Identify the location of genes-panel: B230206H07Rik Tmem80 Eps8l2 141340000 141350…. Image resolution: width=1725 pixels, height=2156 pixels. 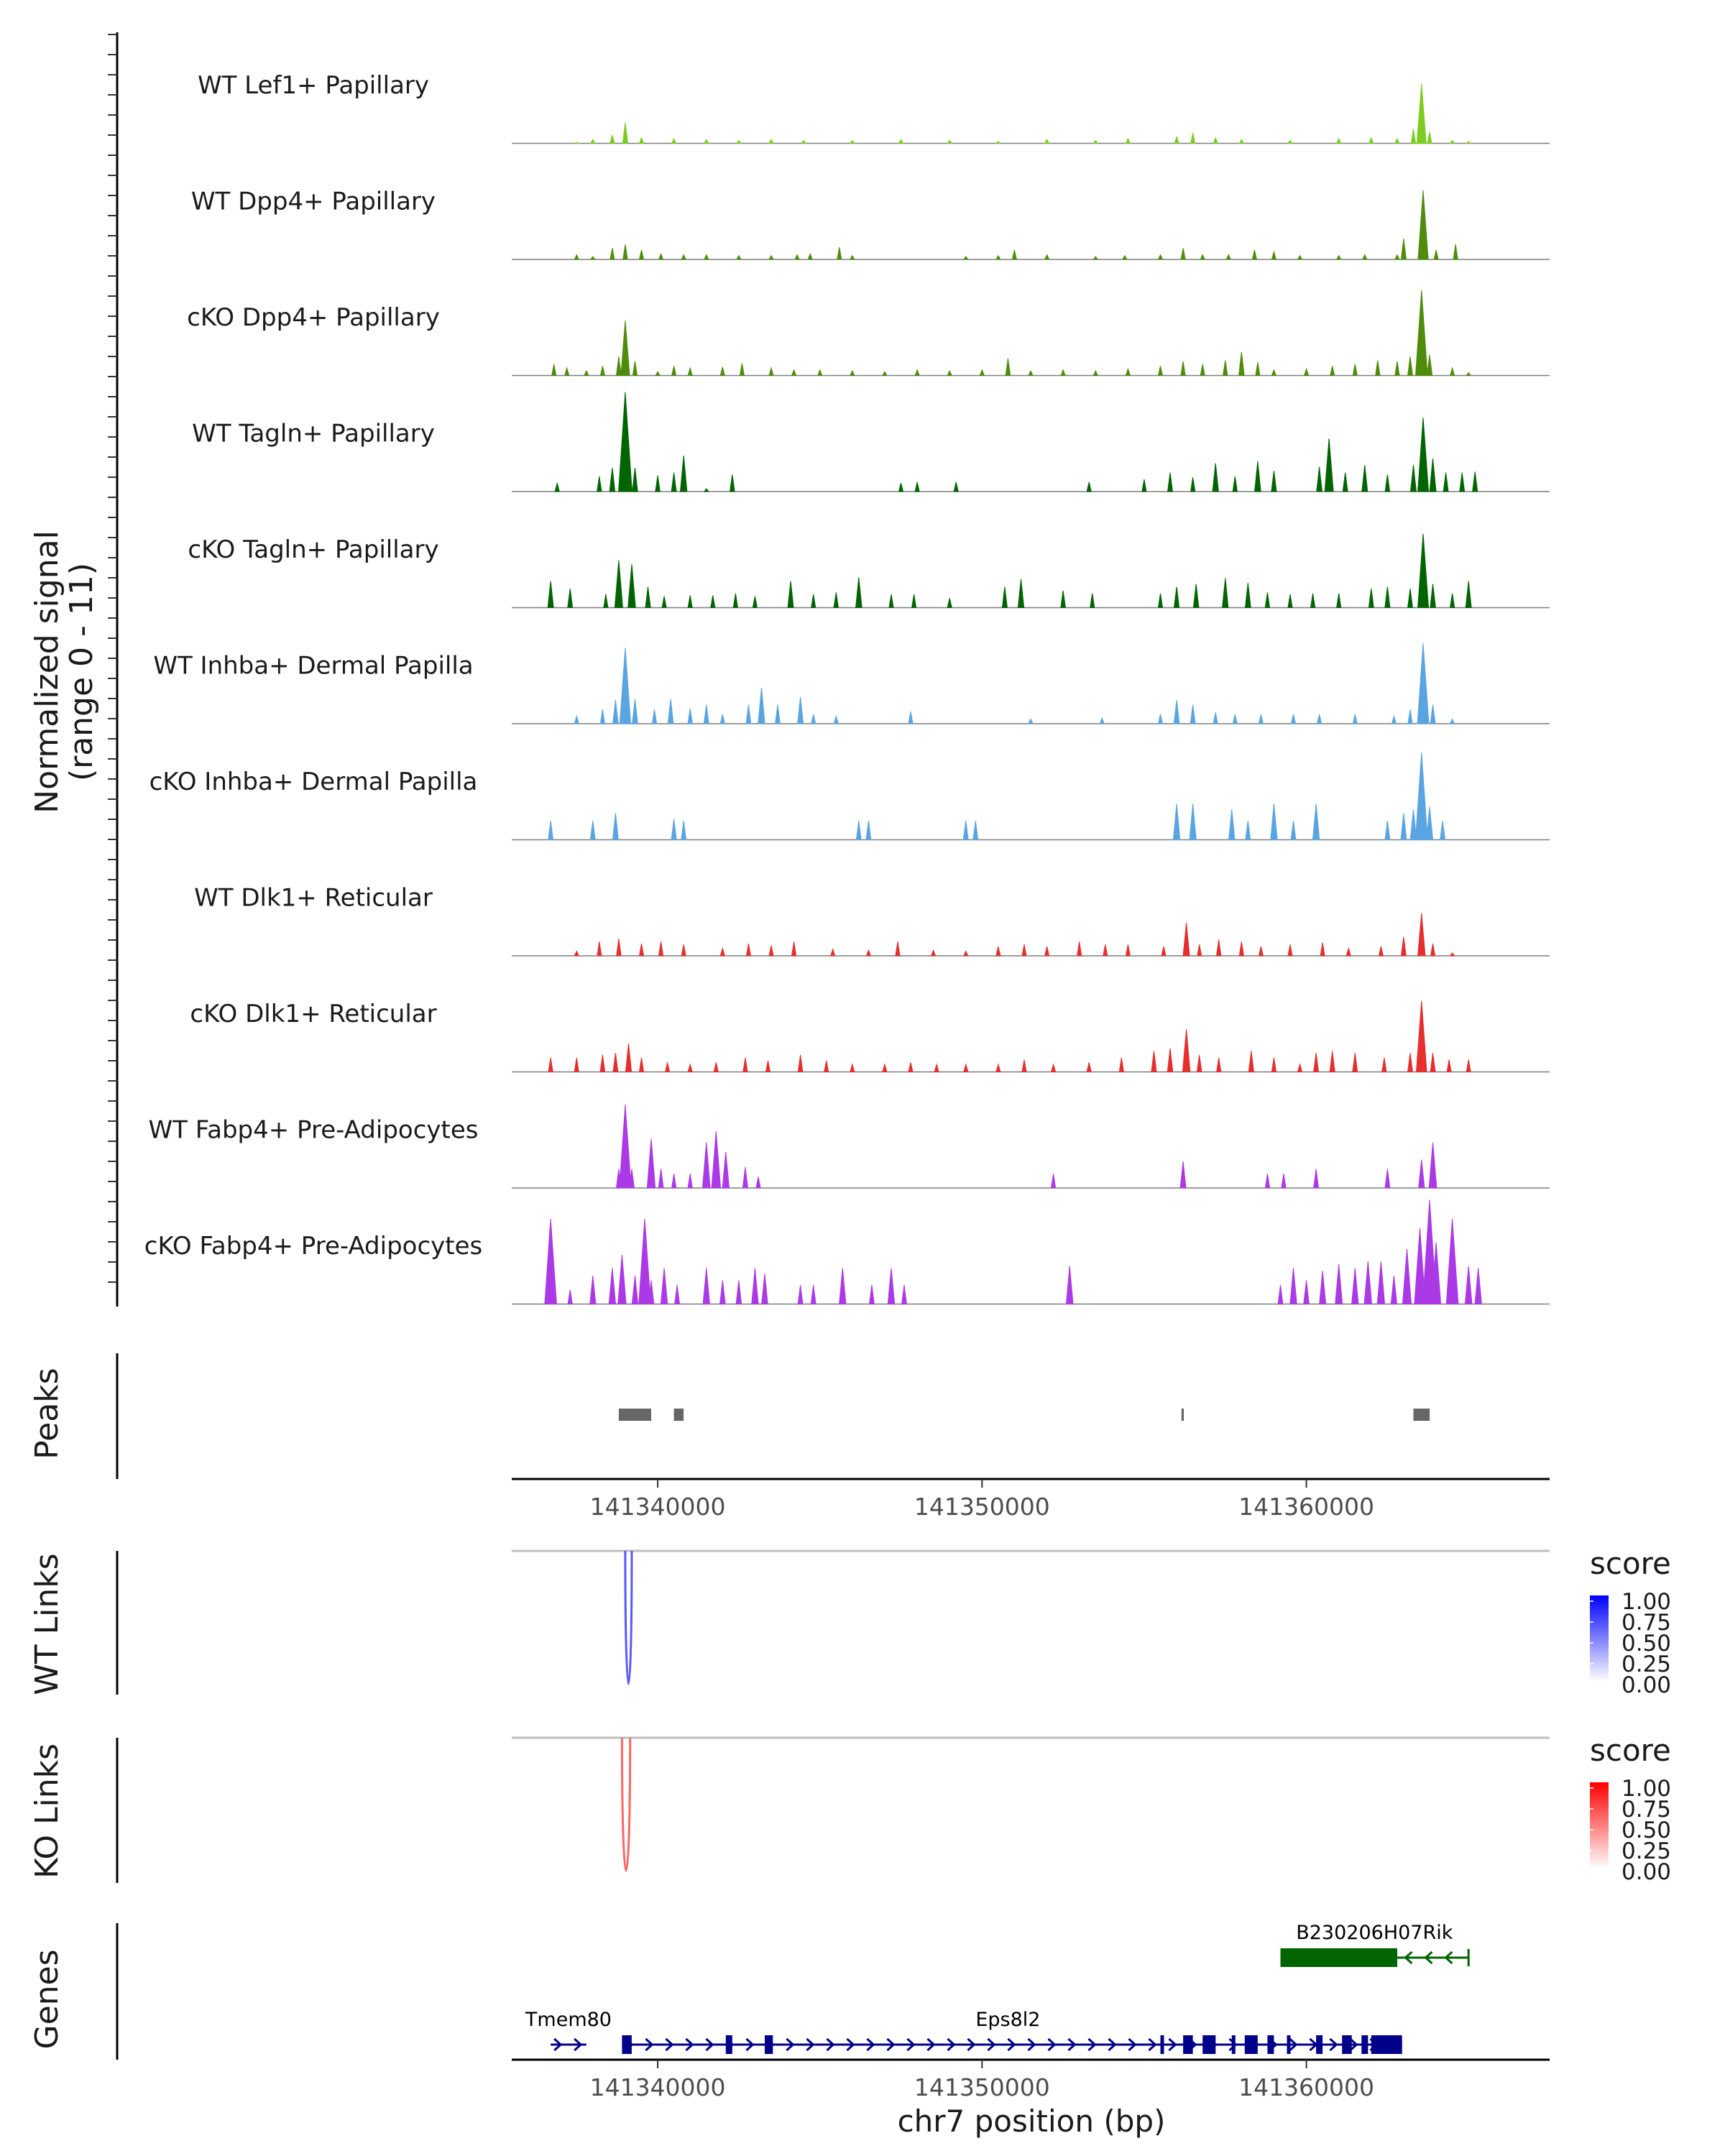
(833, 2011).